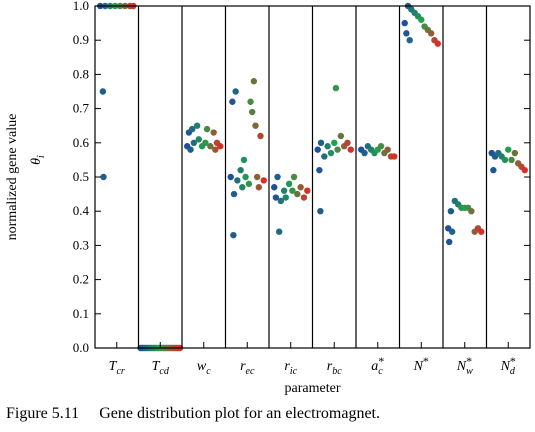  I want to click on x-axis-label: parameter, so click(313, 388).